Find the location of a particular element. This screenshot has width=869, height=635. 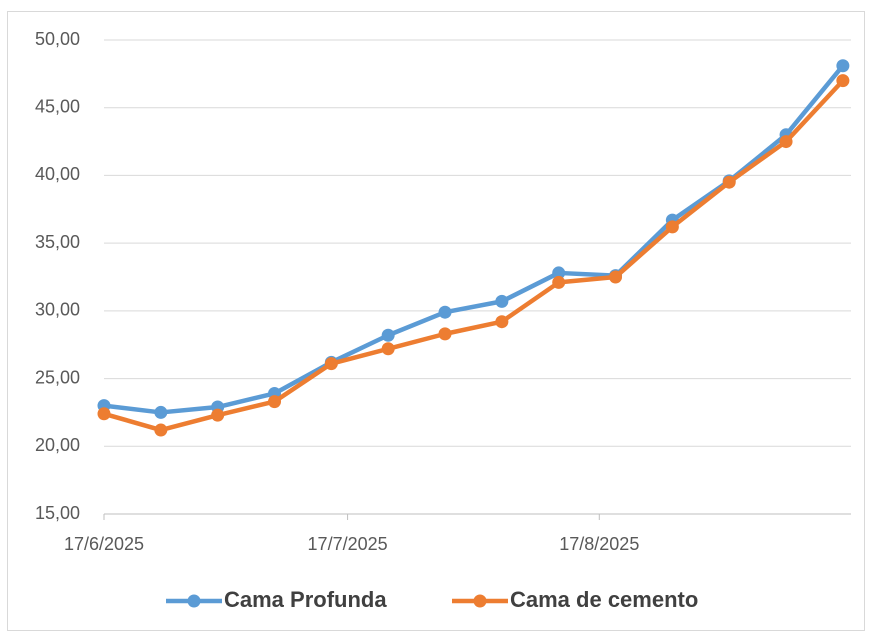

x-tick-label: 17/6/2025 is located at coordinates (104, 544).